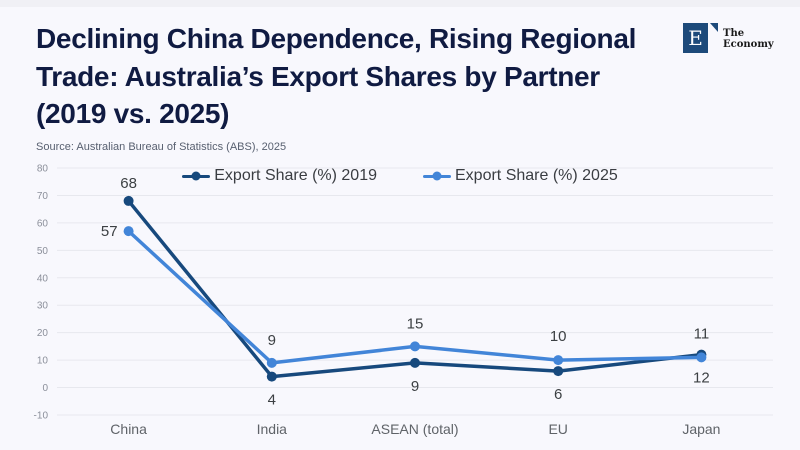 The width and height of the screenshot is (800, 450). What do you see at coordinates (558, 394) in the screenshot?
I see `data-label: 6` at bounding box center [558, 394].